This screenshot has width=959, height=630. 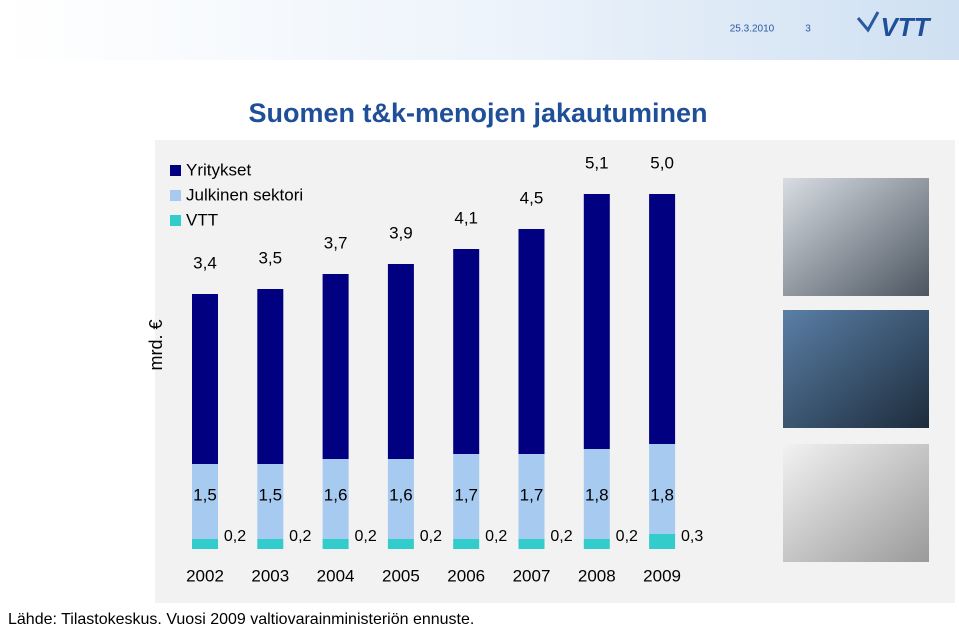 What do you see at coordinates (401, 575) in the screenshot?
I see `x-tick-label: 2005` at bounding box center [401, 575].